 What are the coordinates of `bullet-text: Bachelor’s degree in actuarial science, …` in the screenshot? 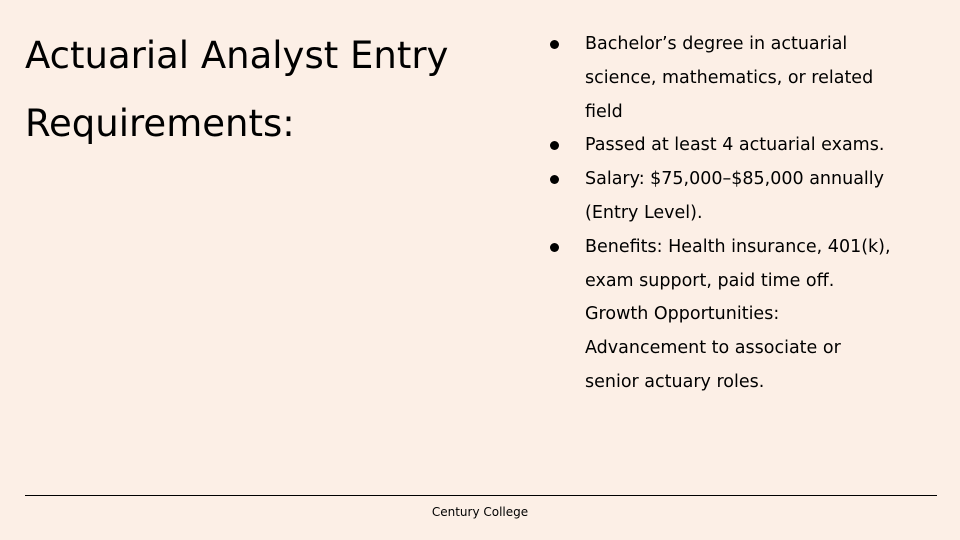 It's located at (729, 78).